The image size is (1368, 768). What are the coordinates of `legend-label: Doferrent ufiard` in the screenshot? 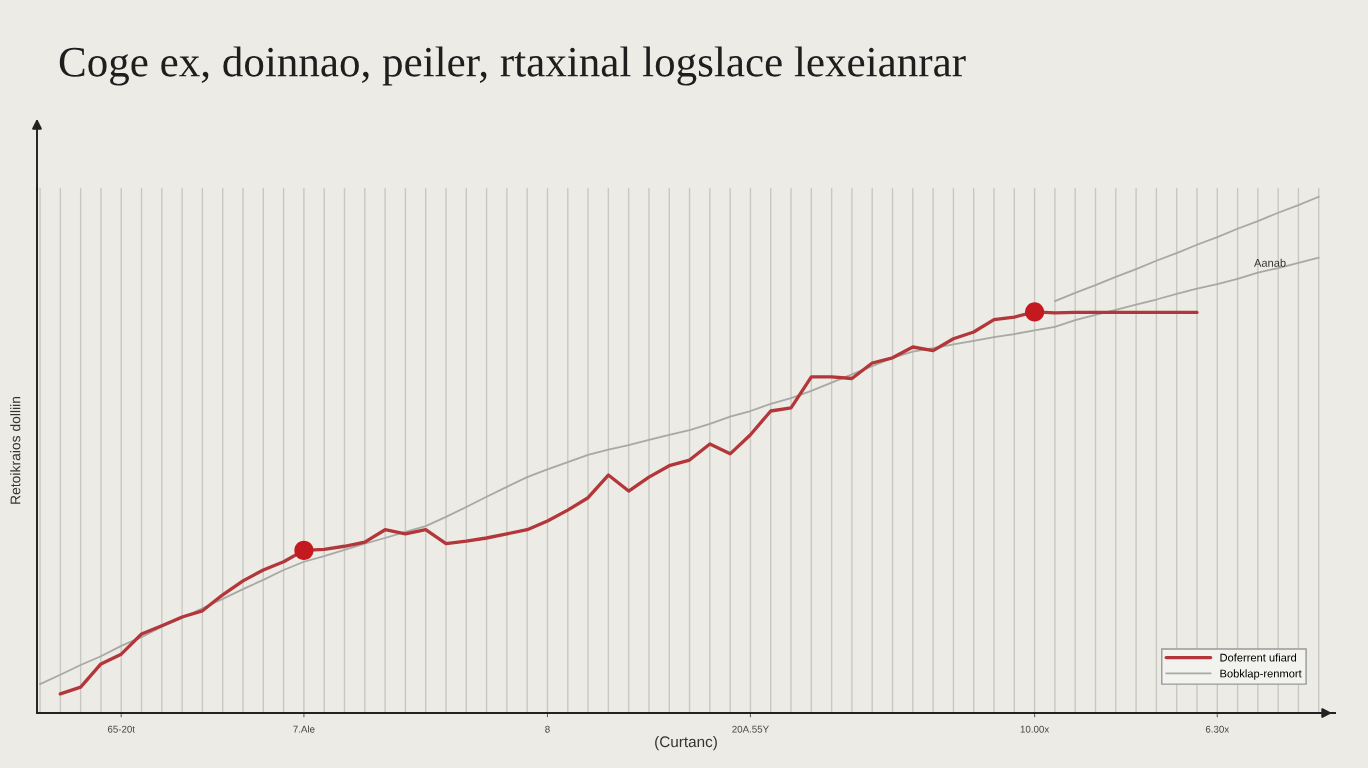 It's located at (1258, 657).